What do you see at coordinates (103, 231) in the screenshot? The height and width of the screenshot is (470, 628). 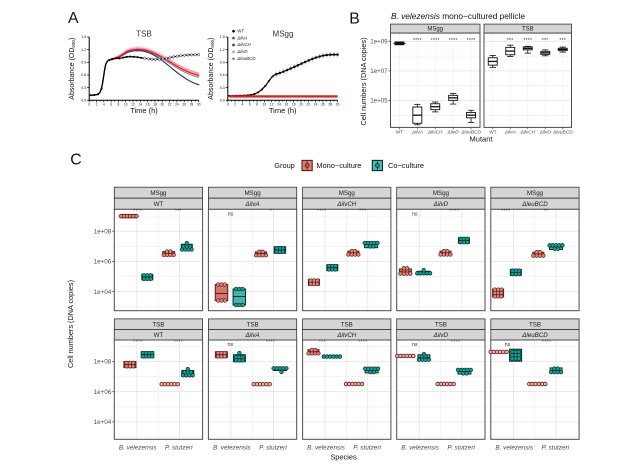 I see `svg-text: 1e+08` at bounding box center [103, 231].